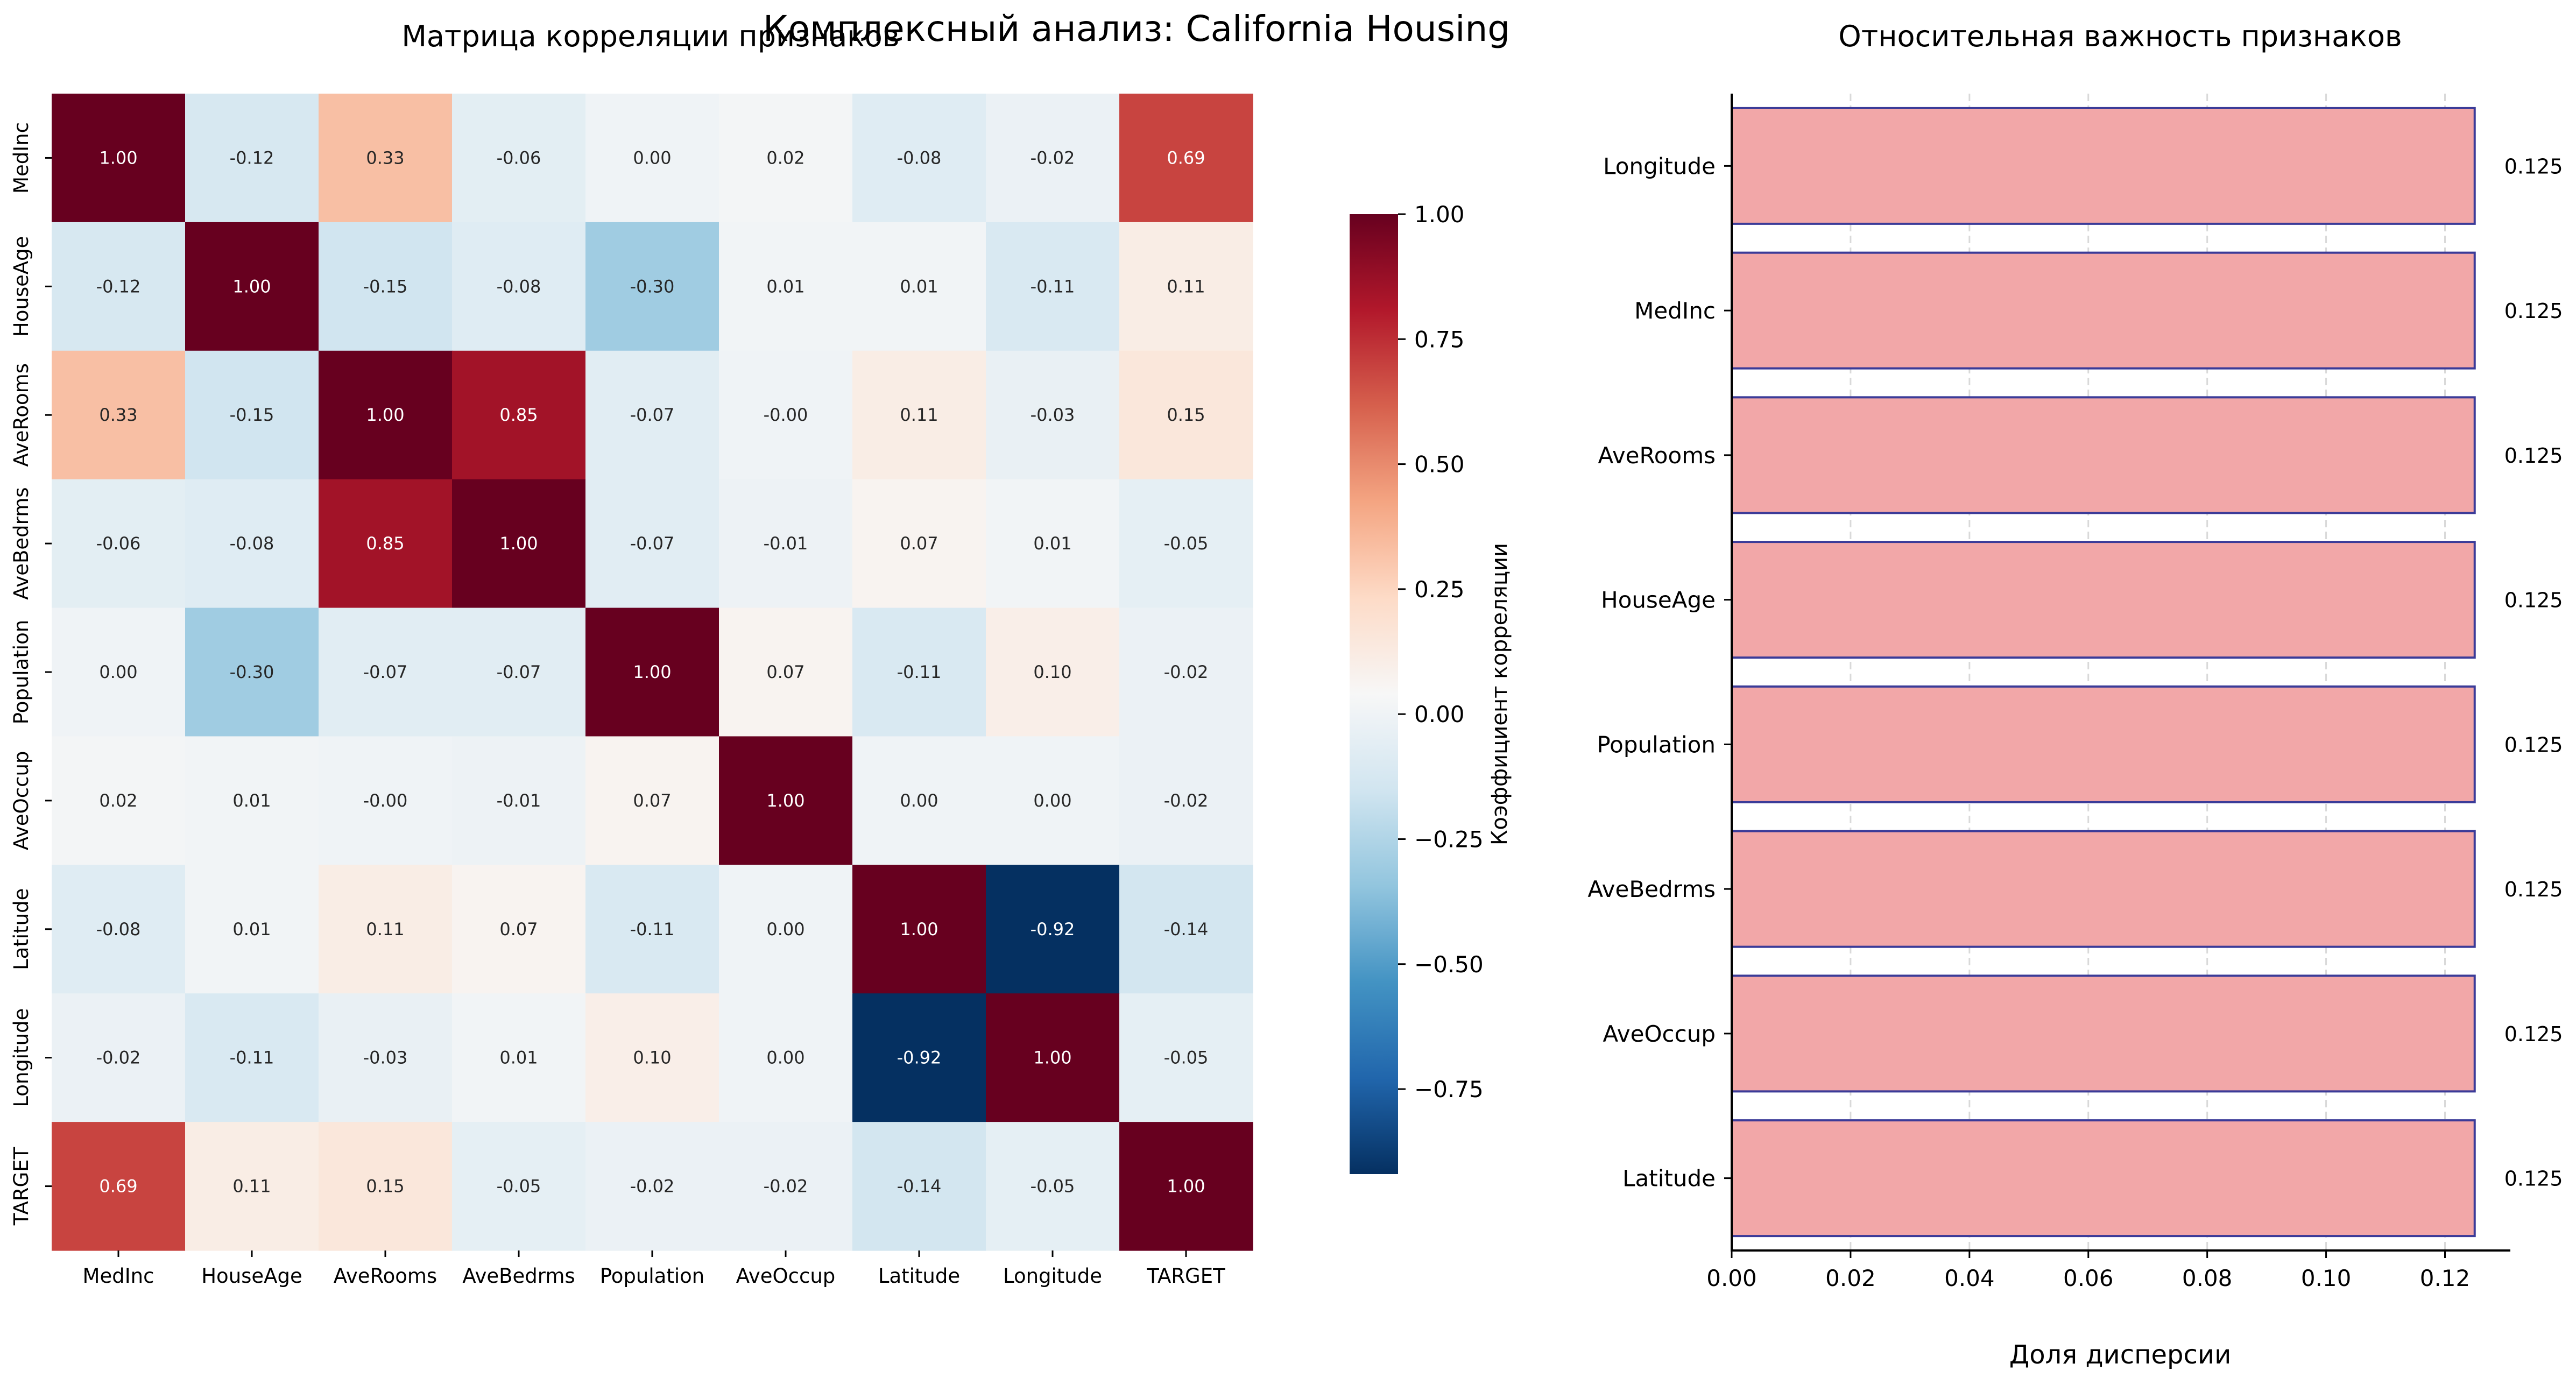  I want to click on heatmap-cell-label-target-longitude: -0.05, so click(1053, 1186).